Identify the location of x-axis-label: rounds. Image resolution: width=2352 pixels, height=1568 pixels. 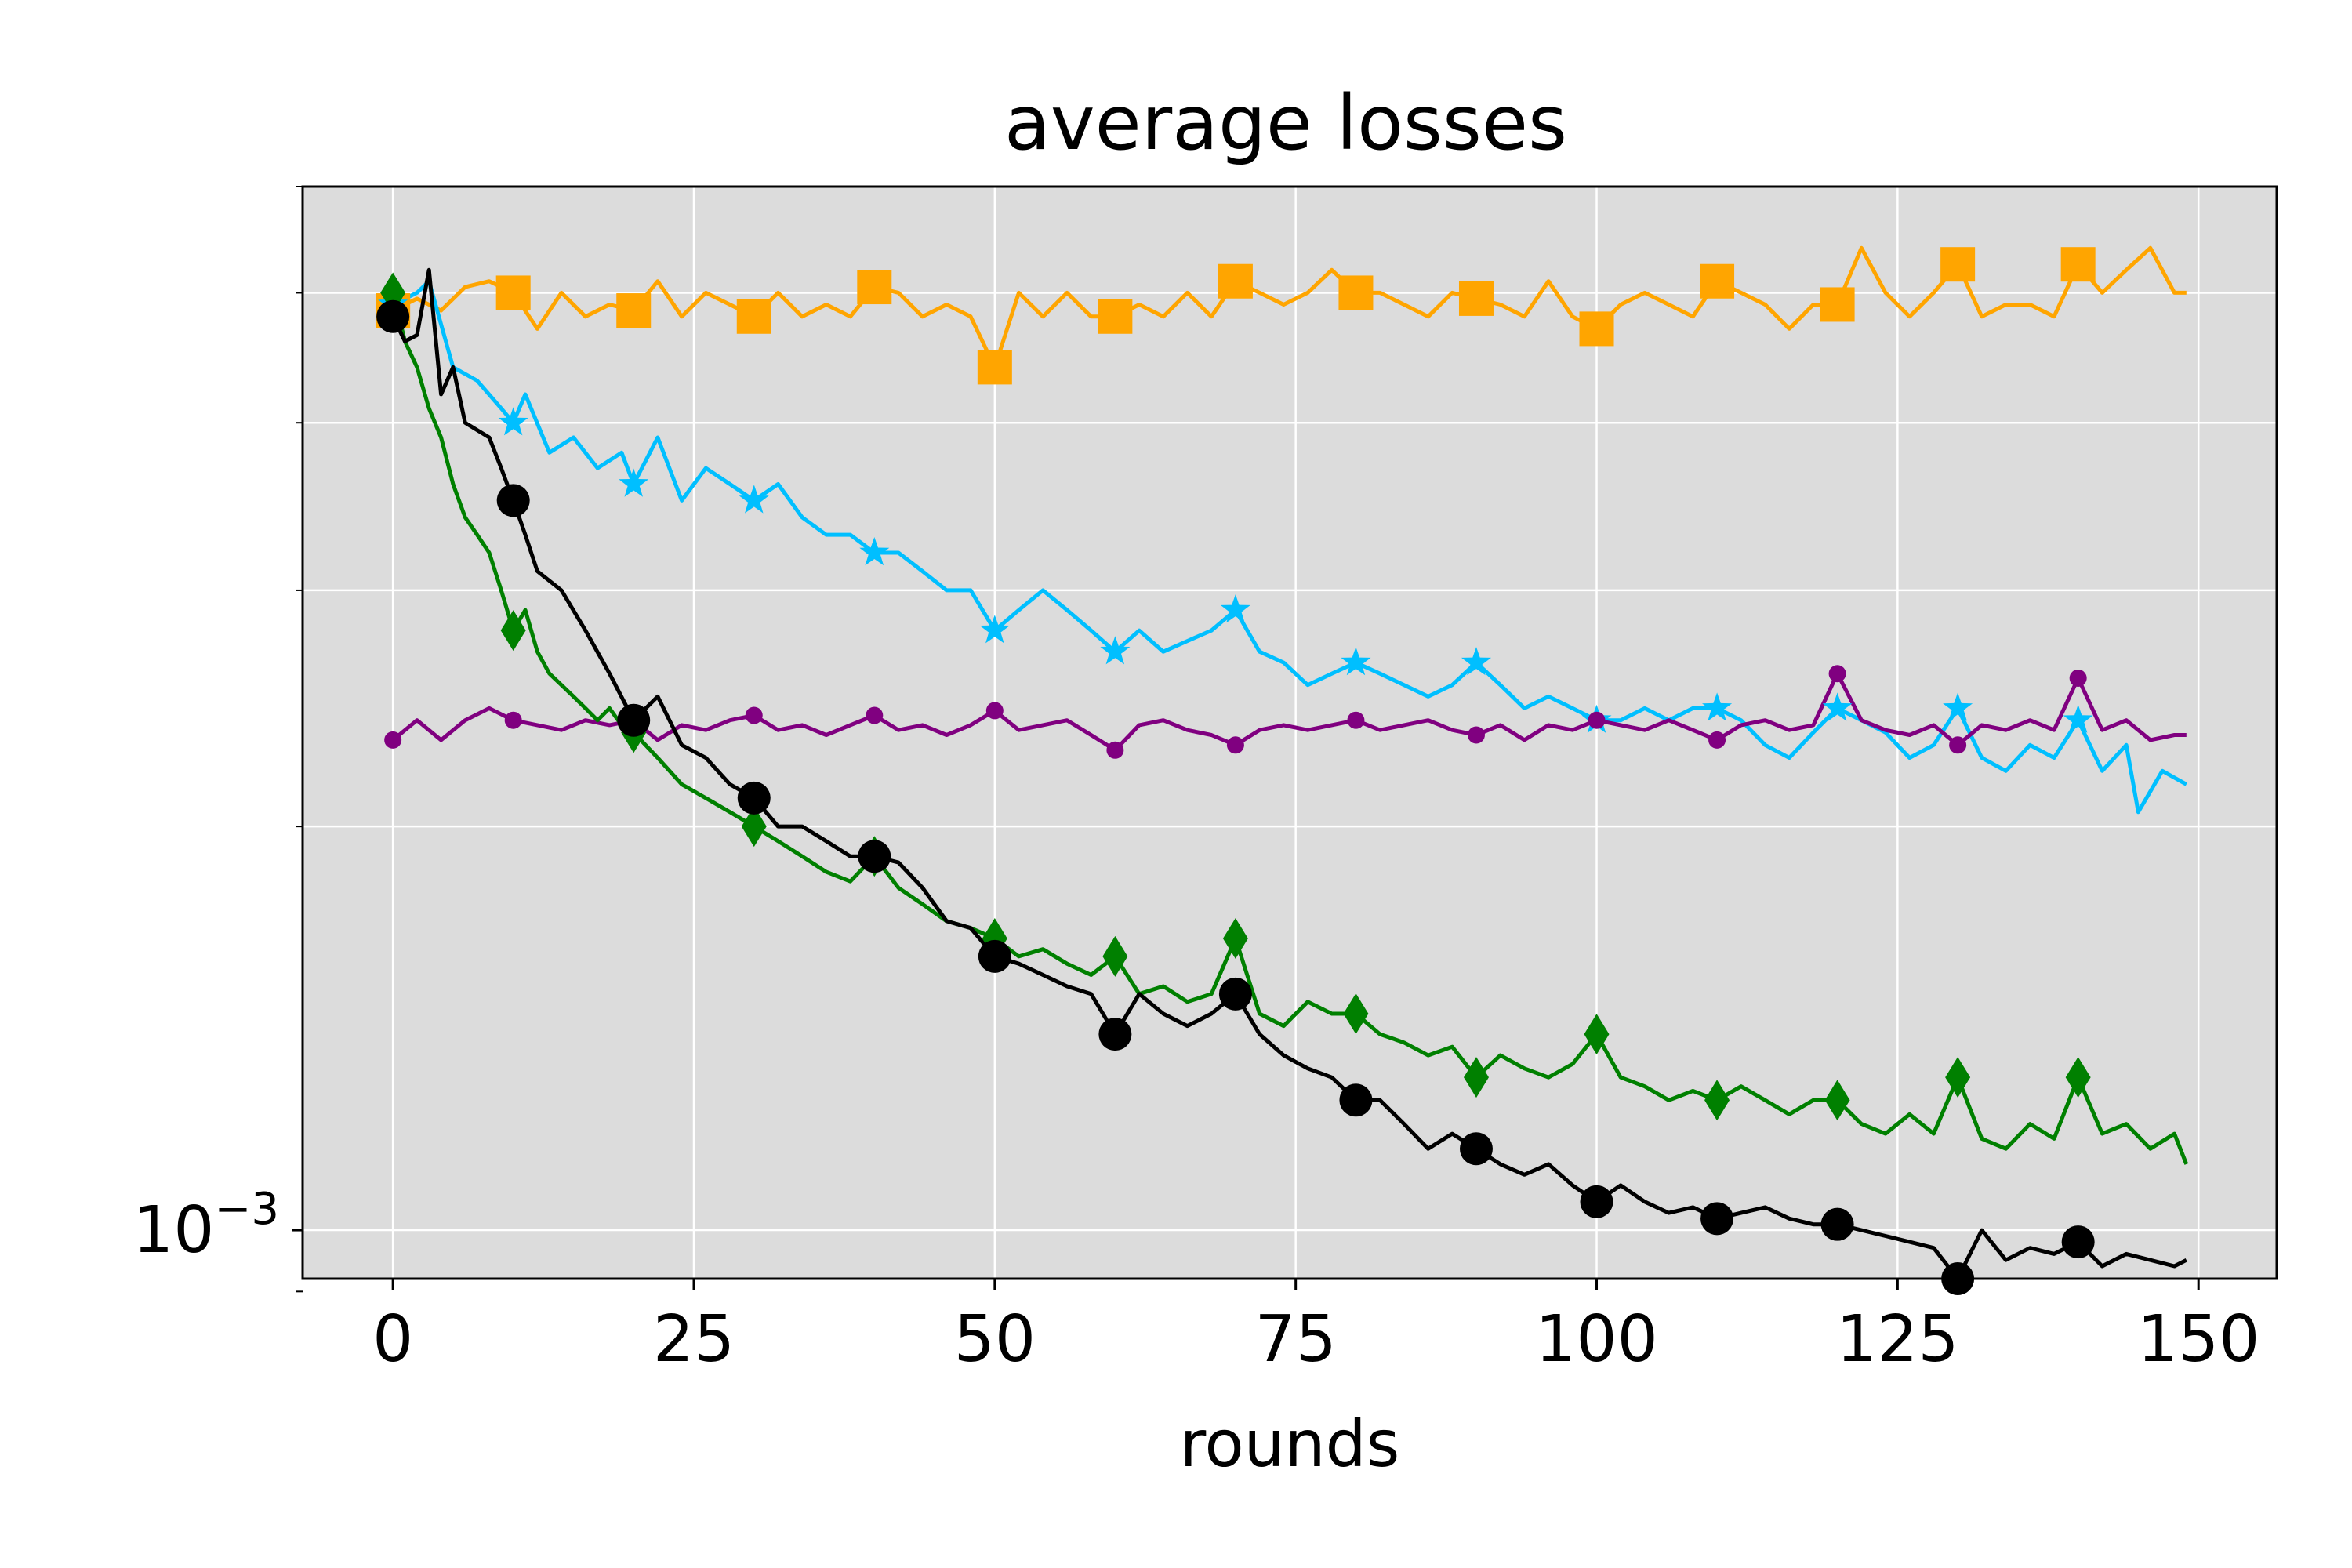
(1290, 1444).